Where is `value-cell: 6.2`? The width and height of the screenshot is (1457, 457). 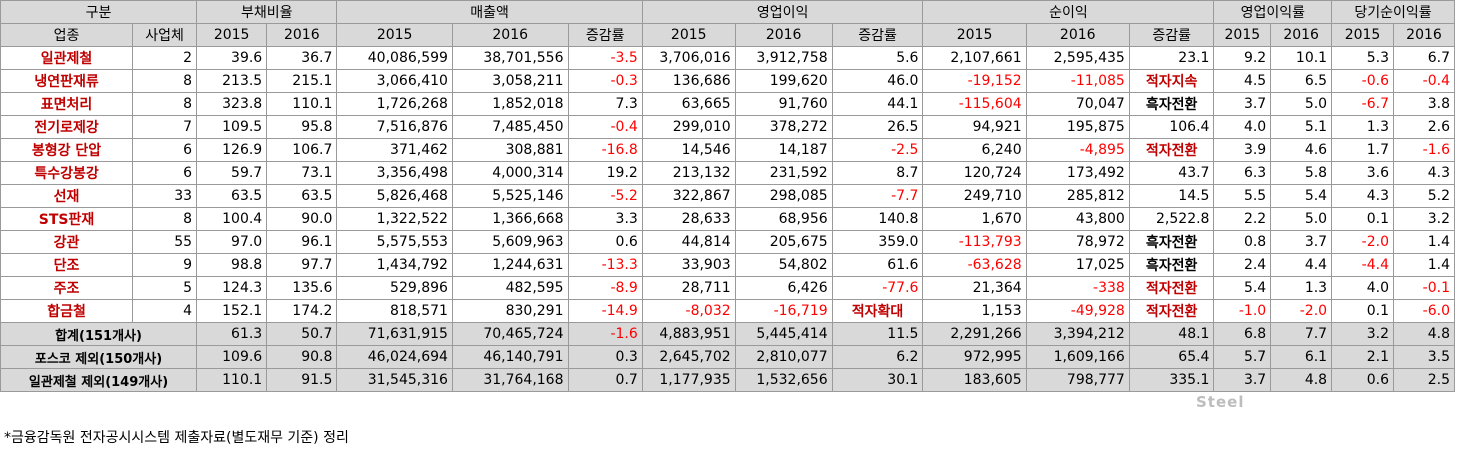 value-cell: 6.2 is located at coordinates (877, 357).